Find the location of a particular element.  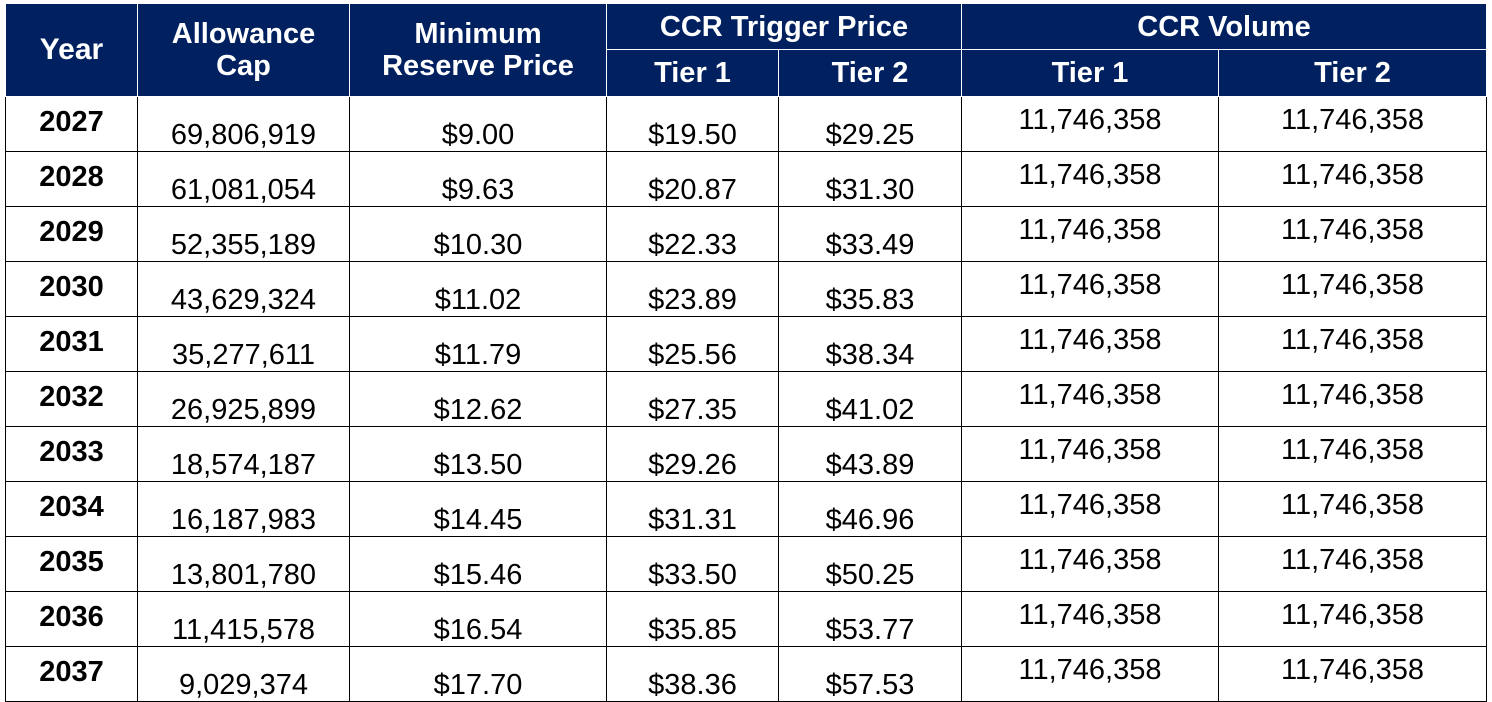

trigger-tier1-cell: $31.31 is located at coordinates (692, 509).